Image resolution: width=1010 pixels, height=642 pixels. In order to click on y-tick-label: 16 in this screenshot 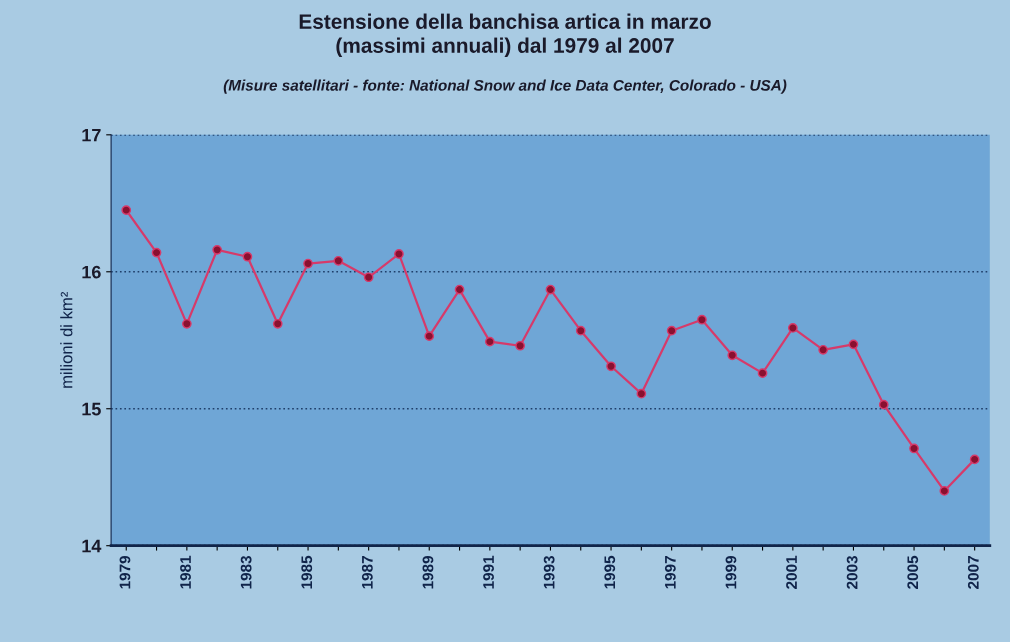, I will do `click(91, 272)`.